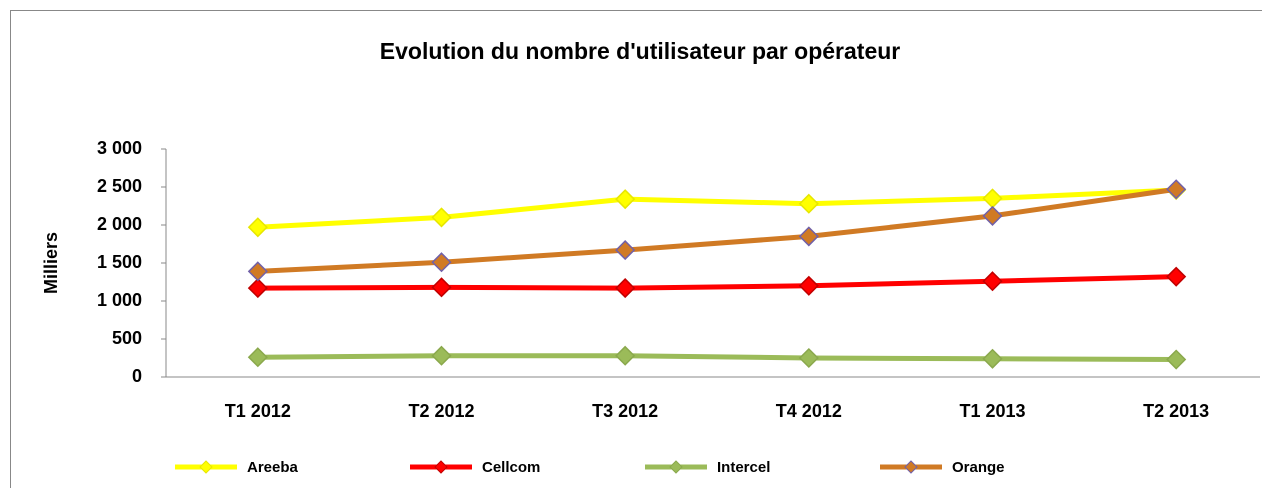 The width and height of the screenshot is (1262, 488). Describe the element at coordinates (1176, 411) in the screenshot. I see `x-tick-label: T2 2013` at that location.